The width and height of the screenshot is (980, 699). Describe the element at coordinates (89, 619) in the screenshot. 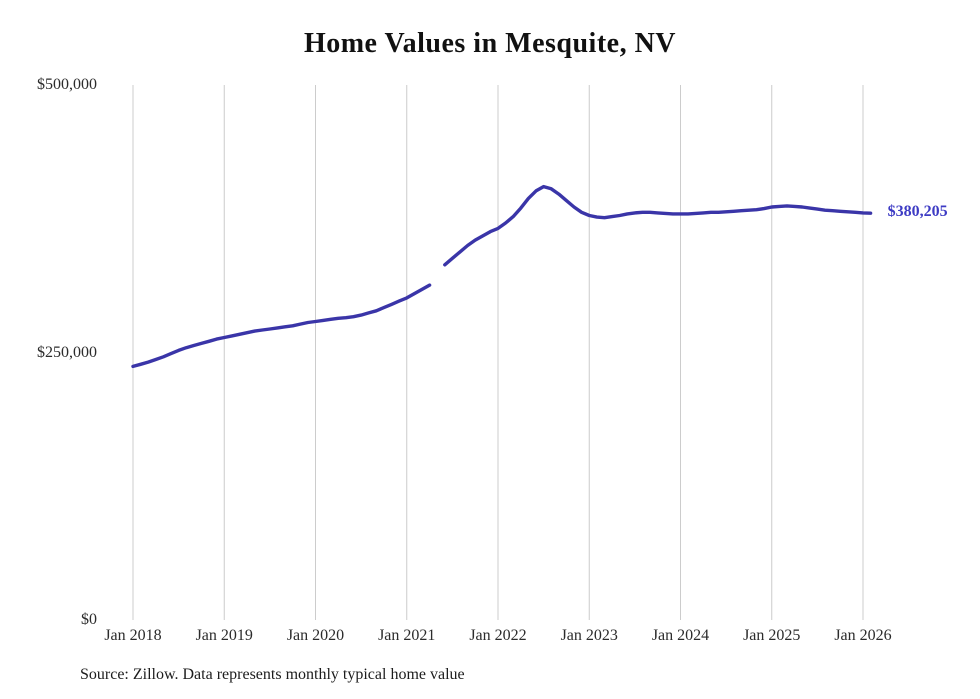

I see `y-tick-0: $0` at that location.